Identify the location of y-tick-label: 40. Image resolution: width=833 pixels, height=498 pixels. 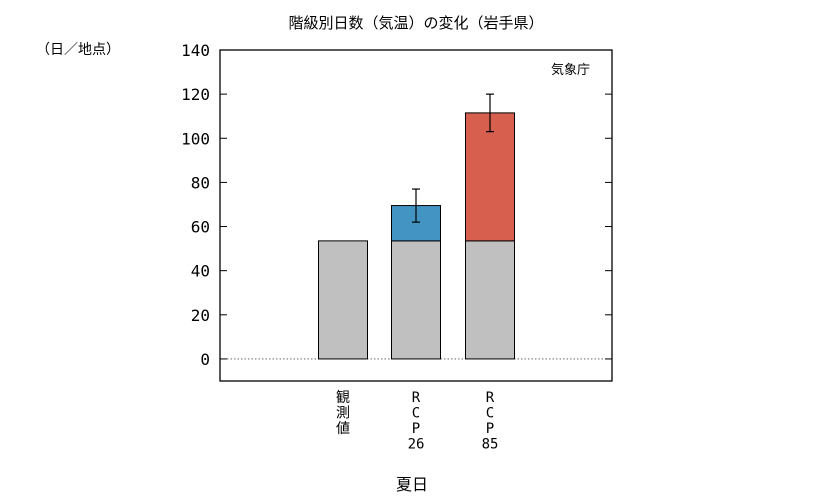
(200, 271).